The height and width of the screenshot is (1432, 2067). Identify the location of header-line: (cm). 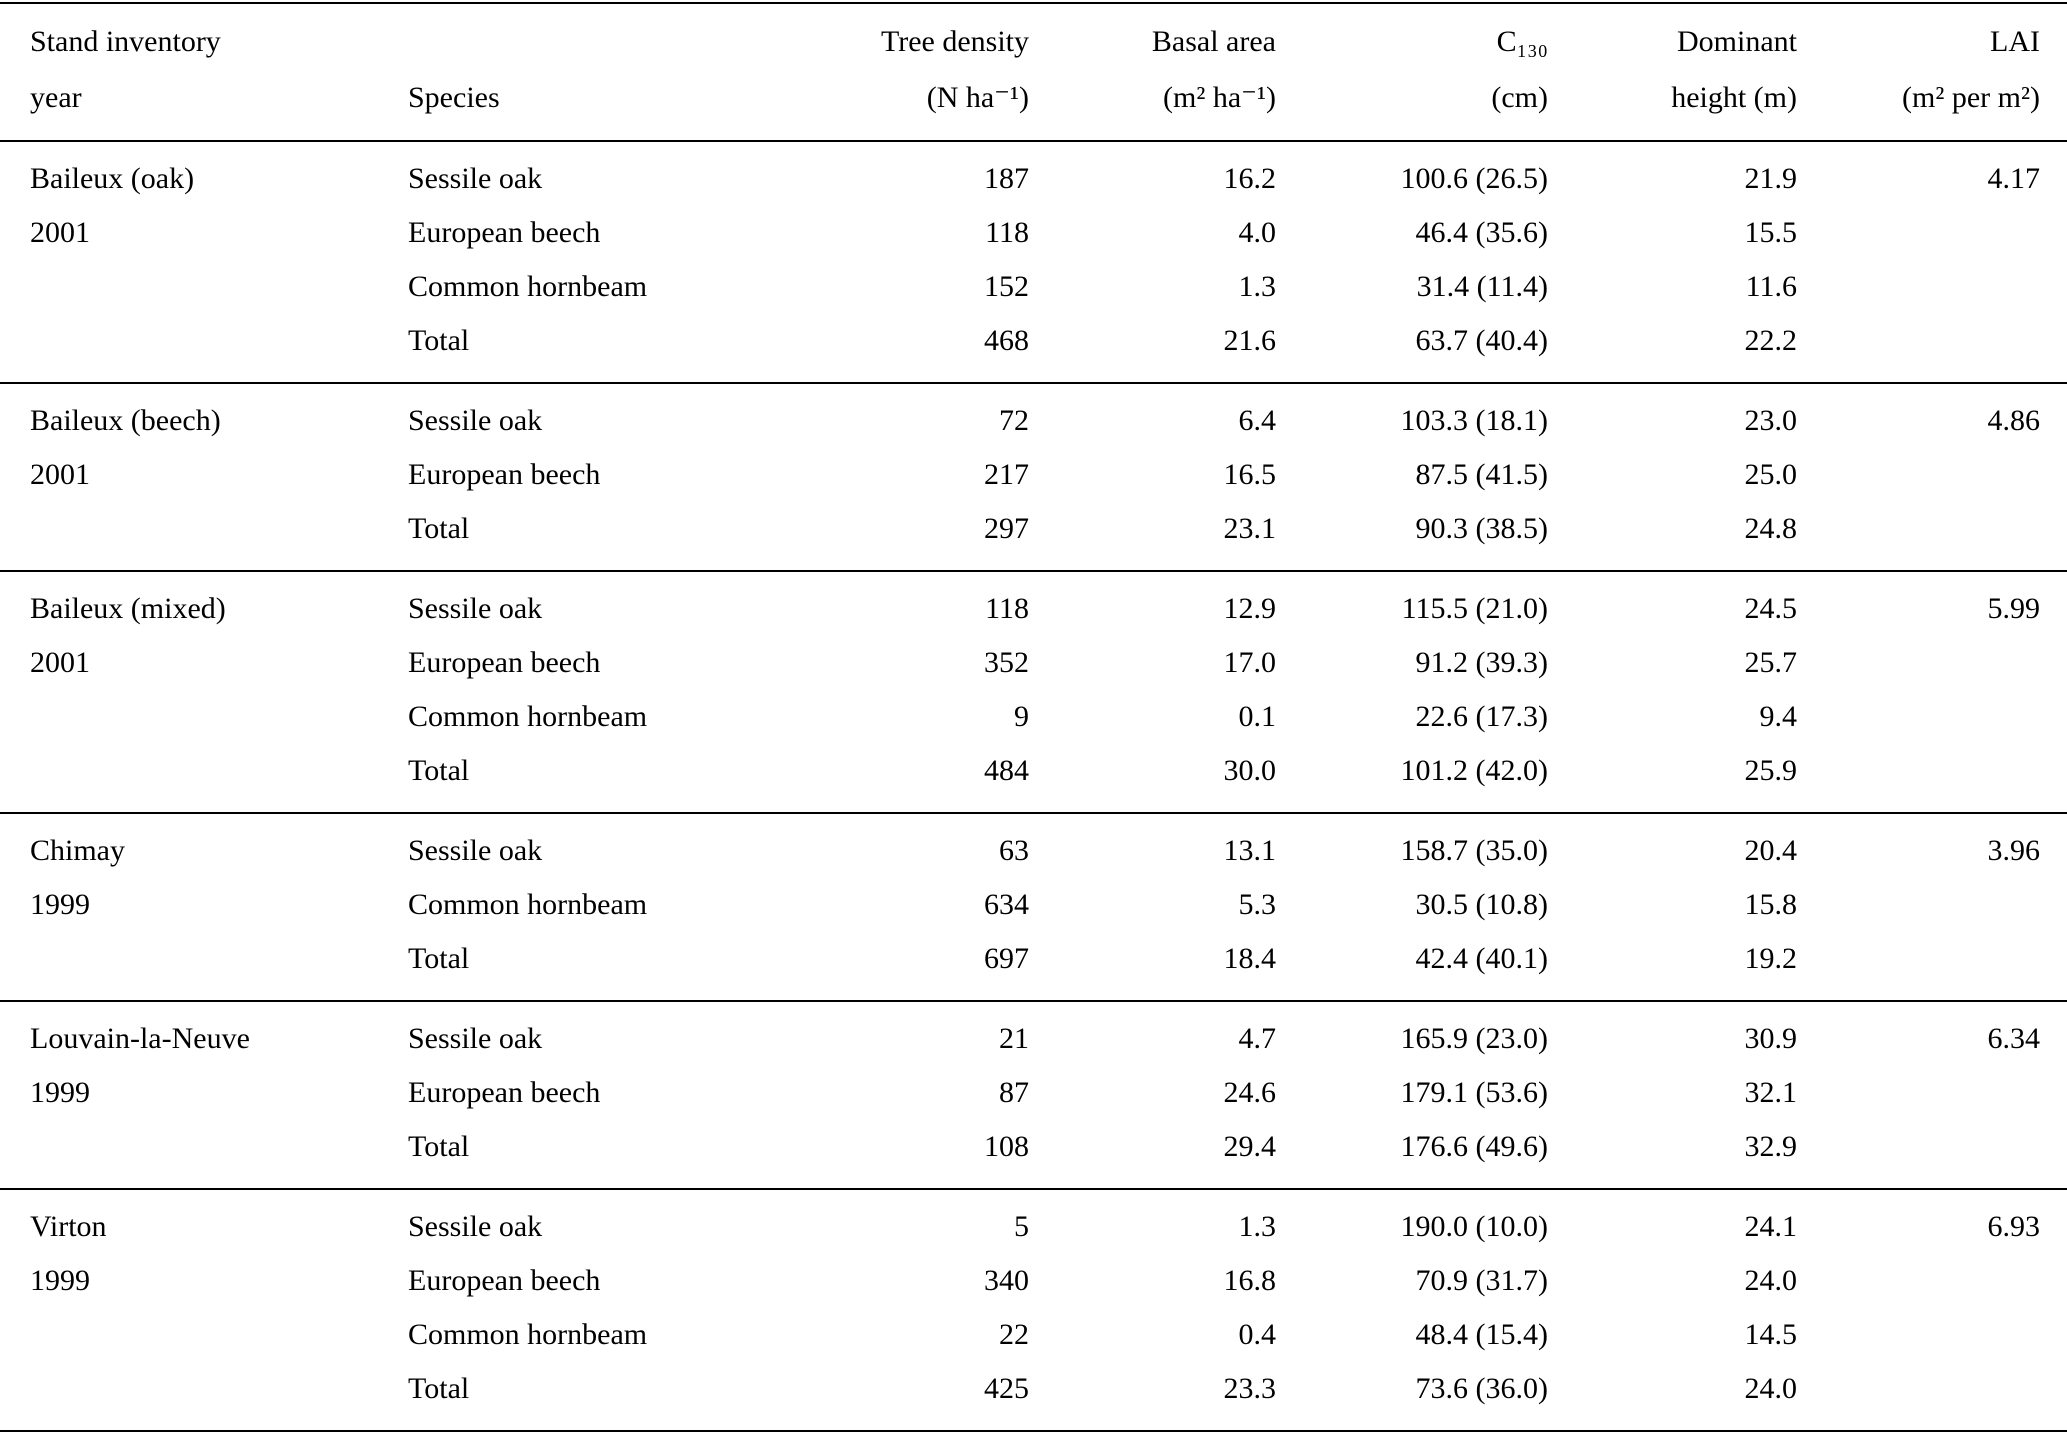
(1519, 97).